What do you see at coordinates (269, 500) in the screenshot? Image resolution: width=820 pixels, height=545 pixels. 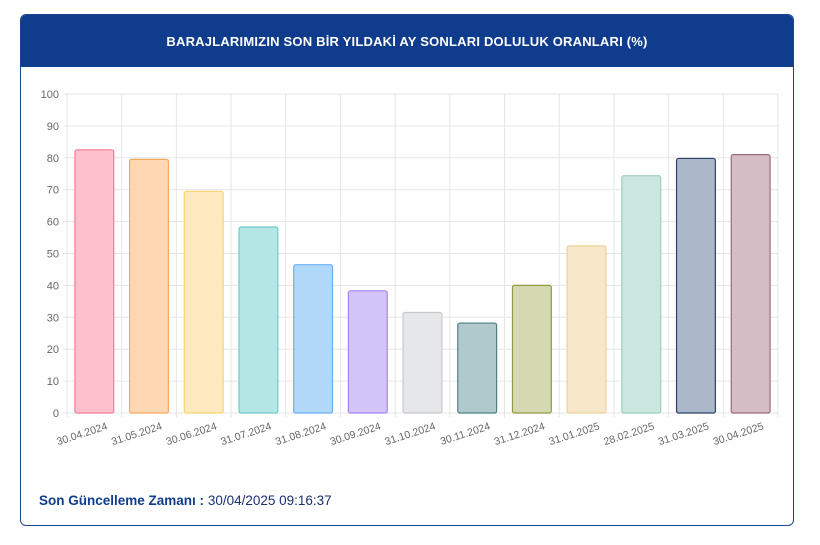 I see `last-updated-value: 30/04/2025 09:16:37` at bounding box center [269, 500].